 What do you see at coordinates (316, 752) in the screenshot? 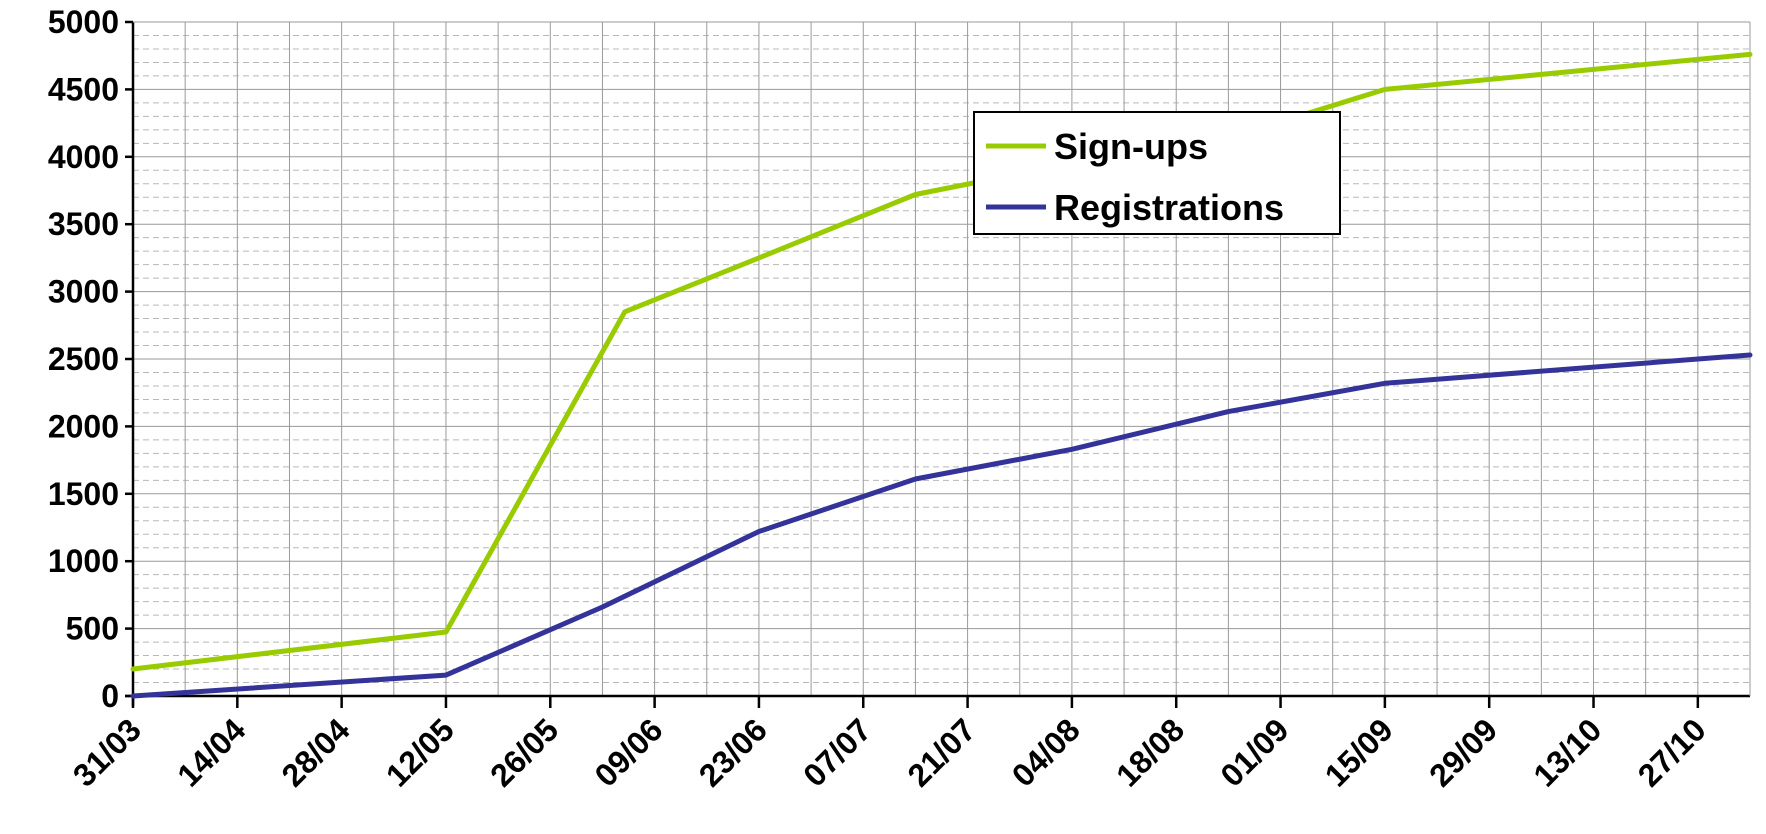
I see `x-tick-label: 28/04` at bounding box center [316, 752].